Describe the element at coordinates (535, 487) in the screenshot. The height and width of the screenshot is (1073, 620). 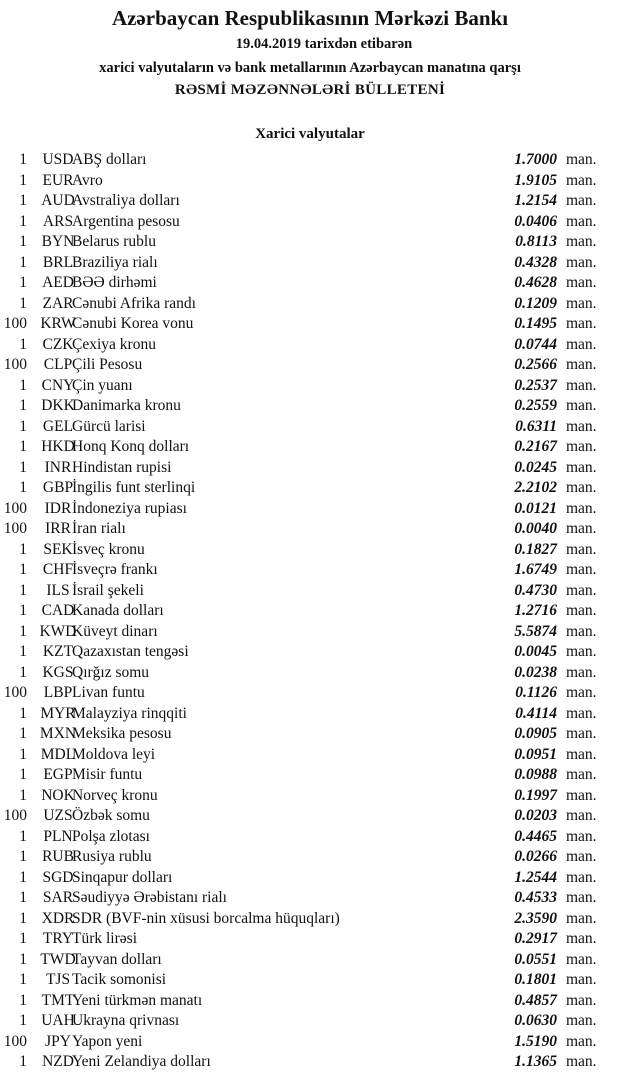
I see `exchange-rate: 2.2102` at that location.